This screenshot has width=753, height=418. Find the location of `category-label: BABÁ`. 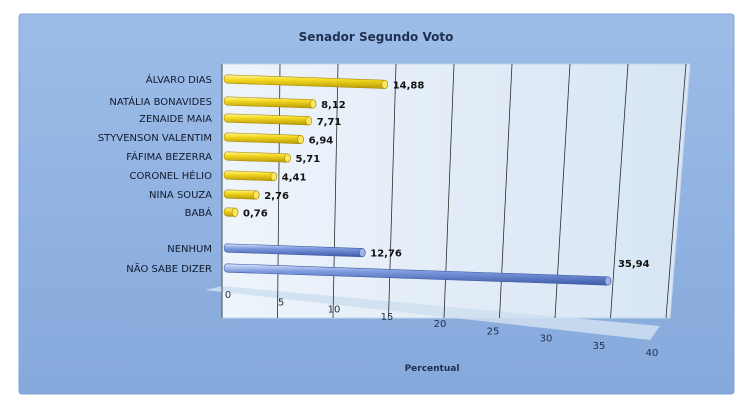

category-label: BABÁ is located at coordinates (199, 212).